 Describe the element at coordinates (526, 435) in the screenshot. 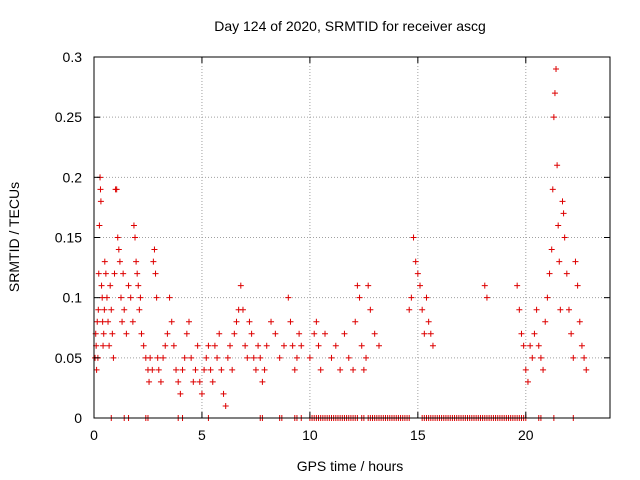

I see `x-tick-label: 20` at that location.